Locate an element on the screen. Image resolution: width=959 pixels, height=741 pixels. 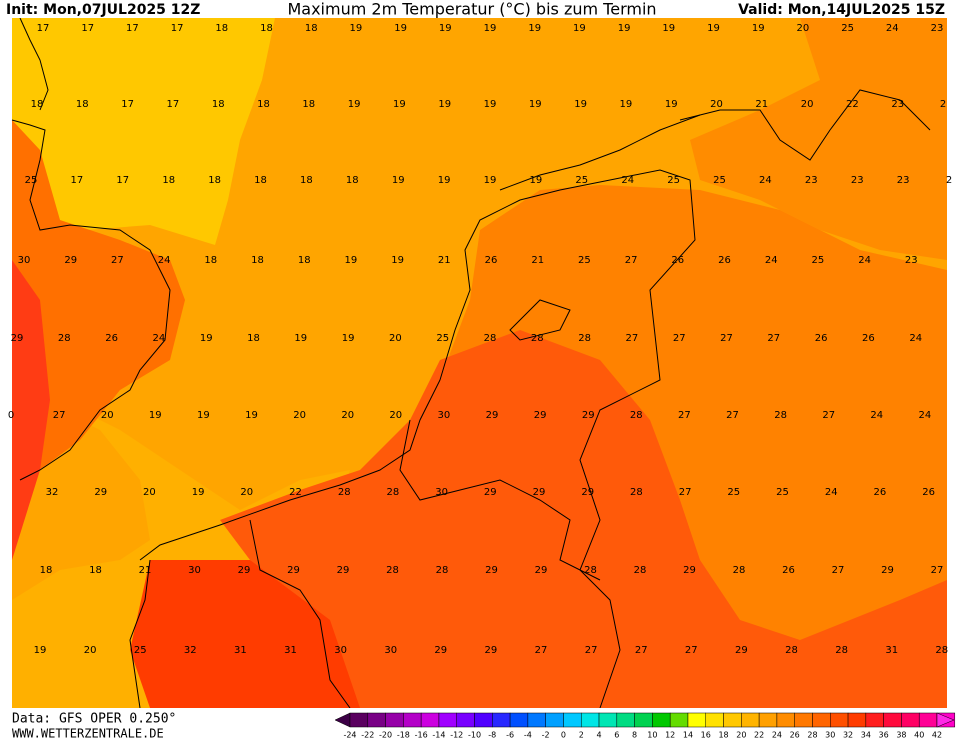
colorbar-label: 28 is located at coordinates (812, 735).